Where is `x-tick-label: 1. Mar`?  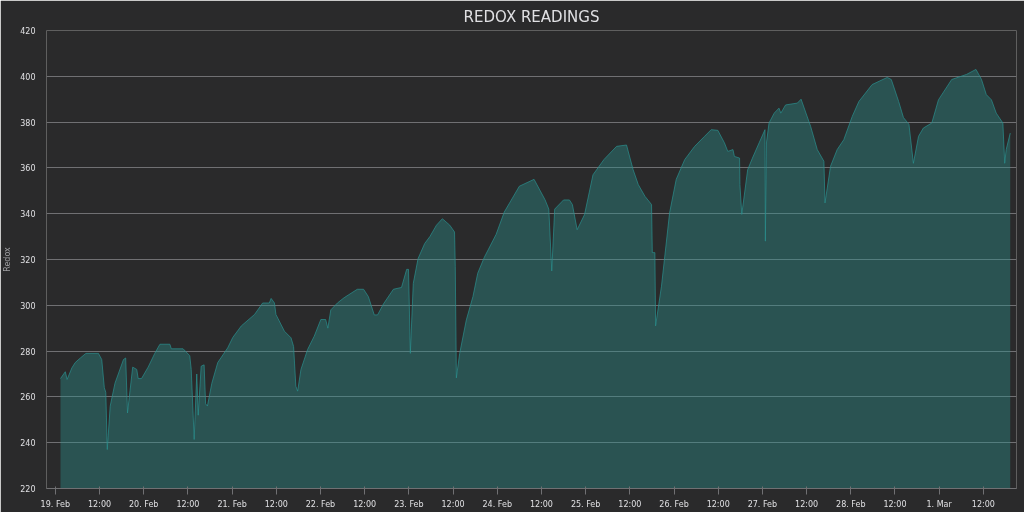
x-tick-label: 1. Mar is located at coordinates (939, 504).